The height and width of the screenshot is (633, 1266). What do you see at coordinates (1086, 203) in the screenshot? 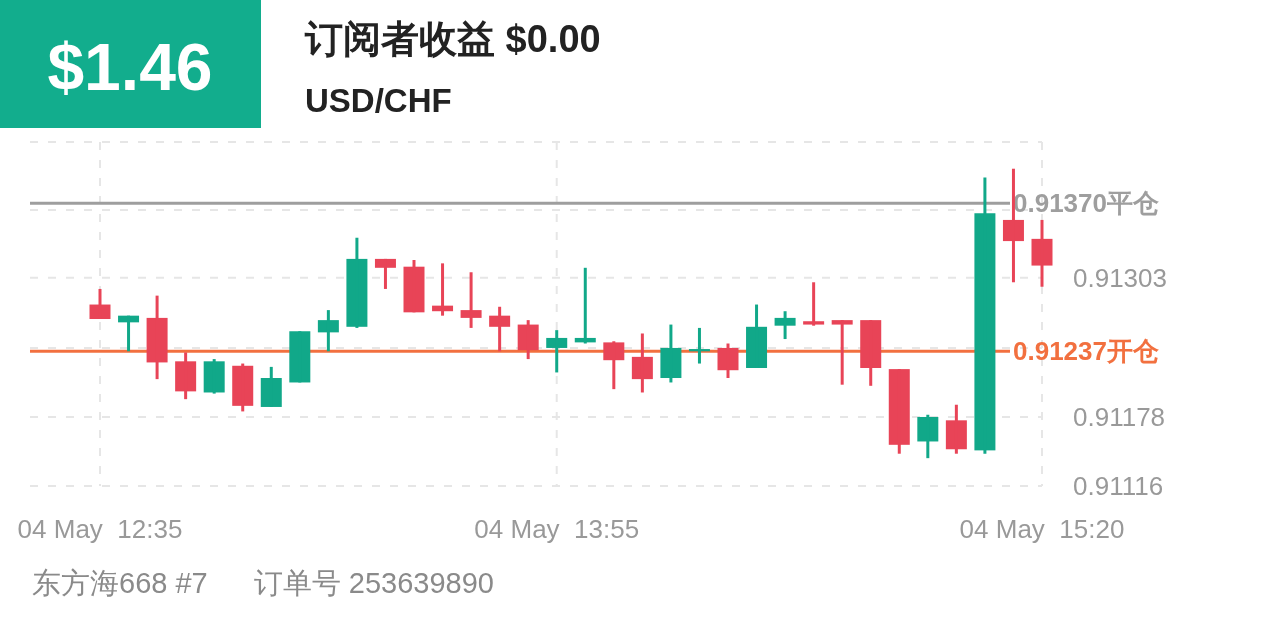
I see `ref-line-label: 0.91370平仓` at bounding box center [1086, 203].